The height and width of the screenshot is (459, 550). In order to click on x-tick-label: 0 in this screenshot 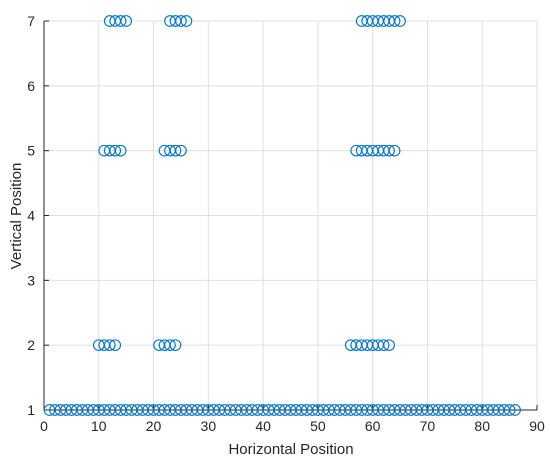, I will do `click(44, 426)`.